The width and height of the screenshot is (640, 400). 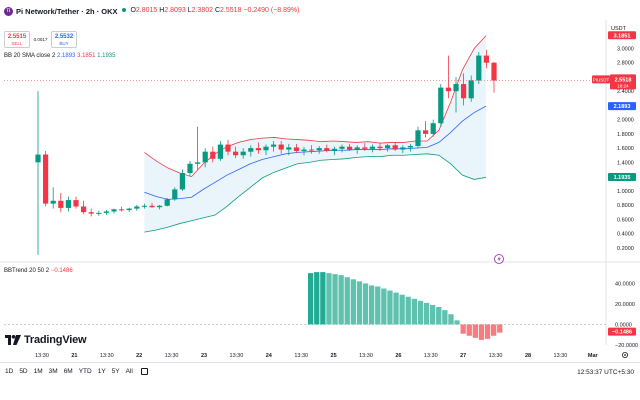 I want to click on logo-text: TradingView, so click(x=55, y=340).